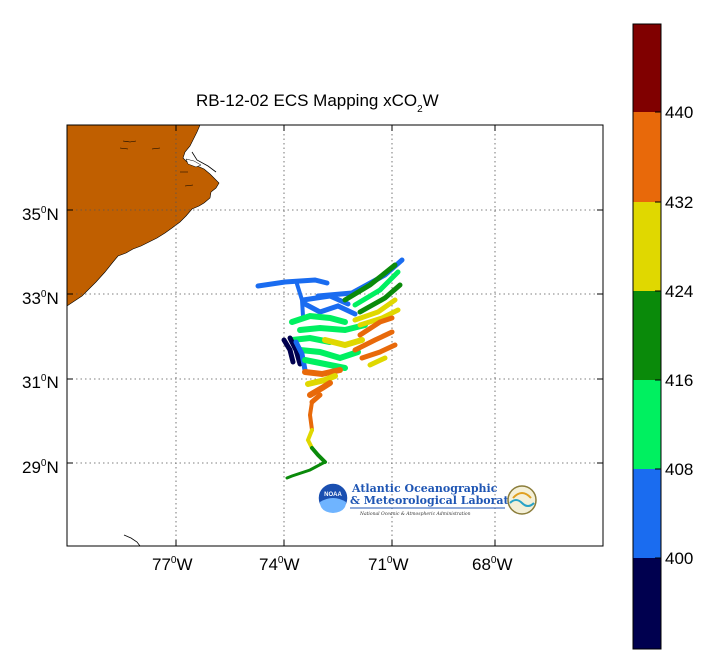  What do you see at coordinates (193, 163) in the screenshot?
I see `inlet-detail` at bounding box center [193, 163].